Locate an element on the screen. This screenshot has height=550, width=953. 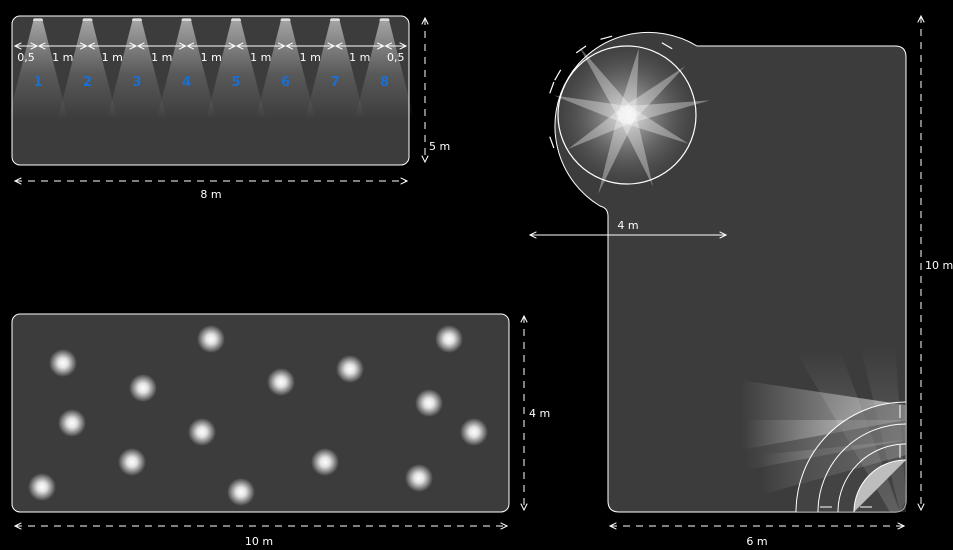
light-number: 6 is located at coordinates (285, 82).